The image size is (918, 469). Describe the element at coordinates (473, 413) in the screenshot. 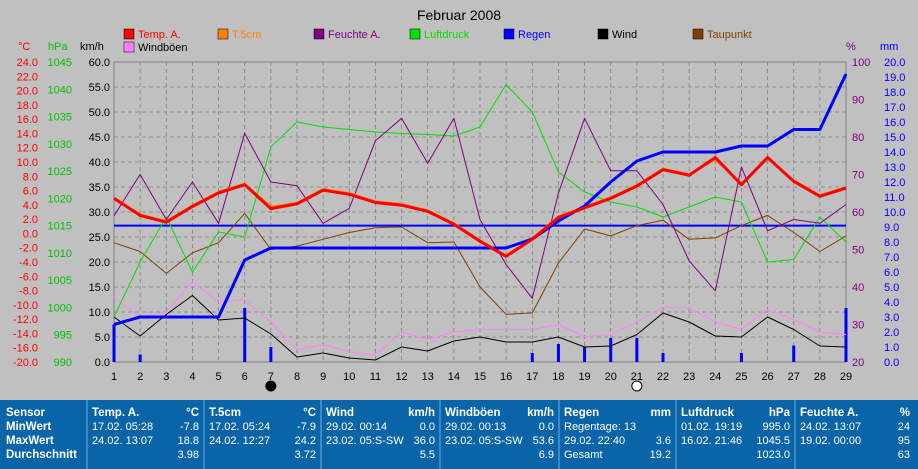

I see `stat-name: Windböen` at that location.